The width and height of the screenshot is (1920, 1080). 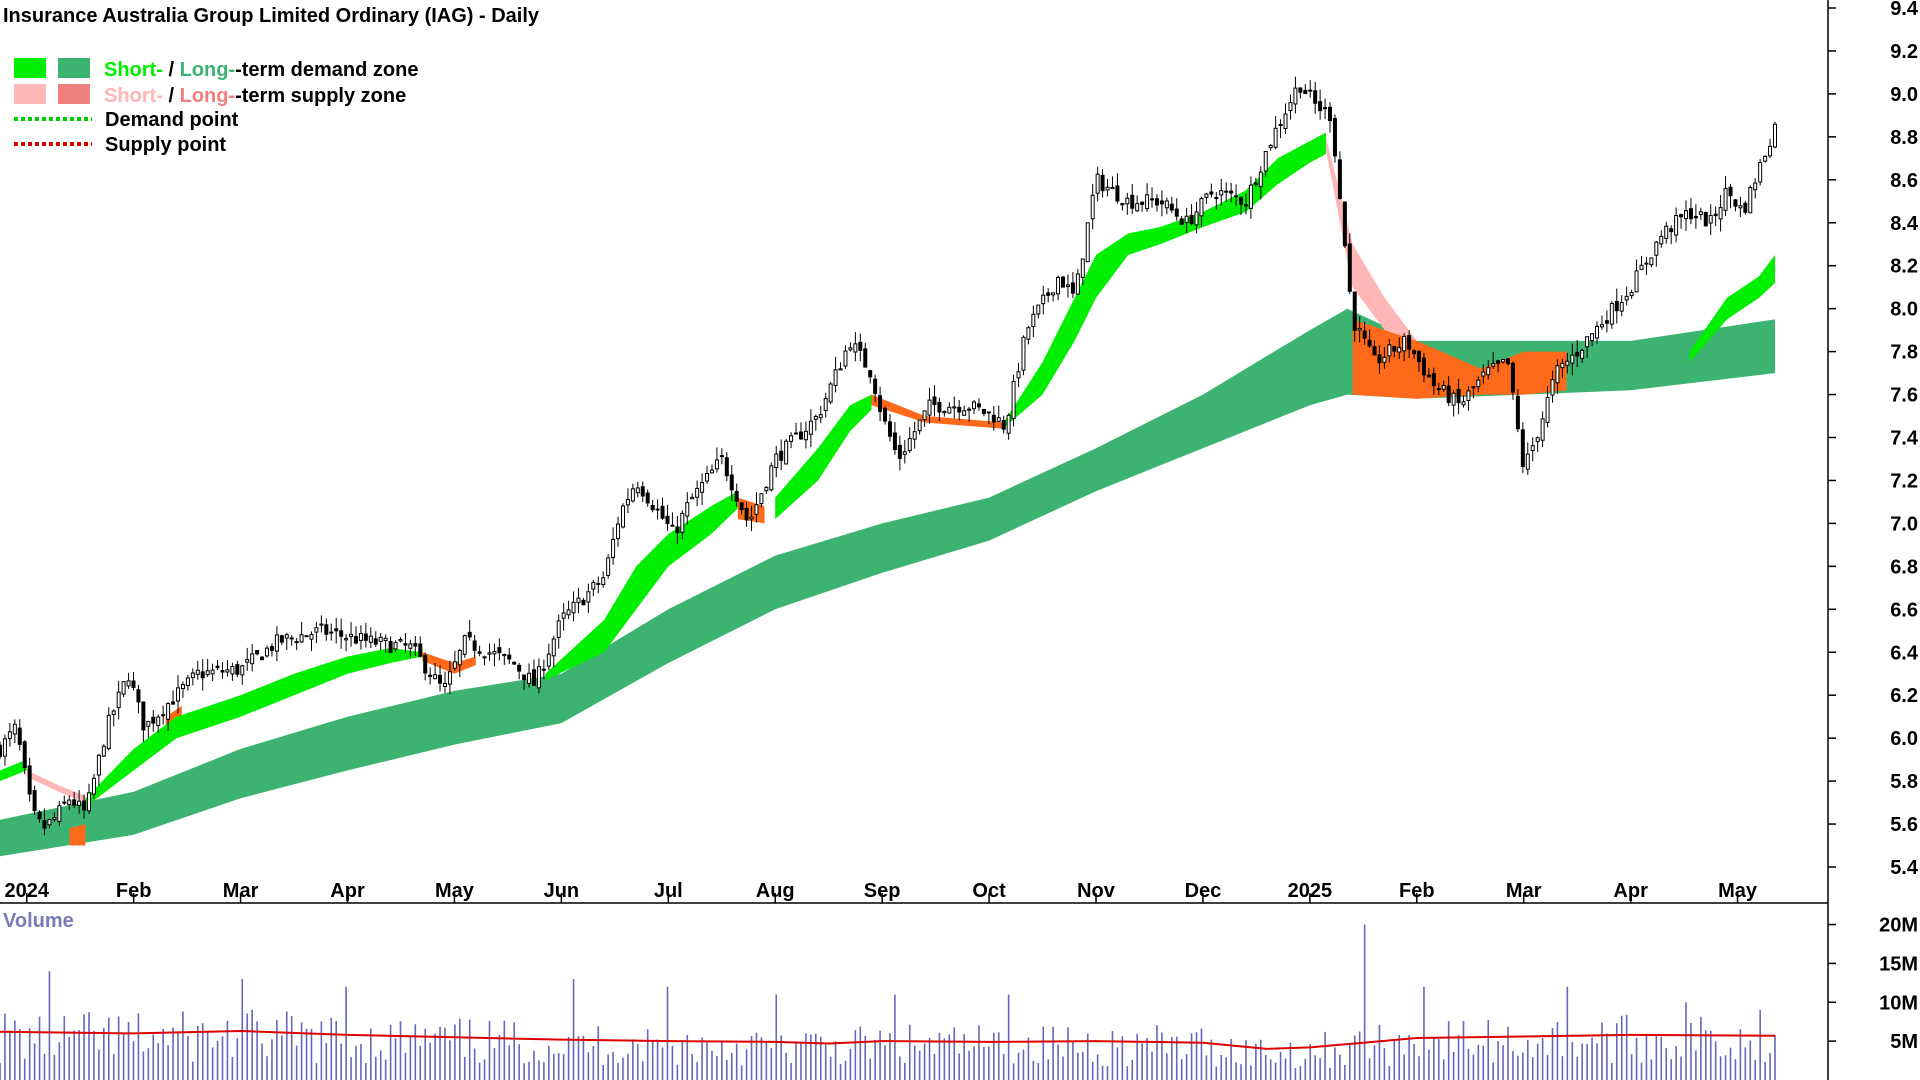 I want to click on month-label: Aug, so click(x=775, y=891).